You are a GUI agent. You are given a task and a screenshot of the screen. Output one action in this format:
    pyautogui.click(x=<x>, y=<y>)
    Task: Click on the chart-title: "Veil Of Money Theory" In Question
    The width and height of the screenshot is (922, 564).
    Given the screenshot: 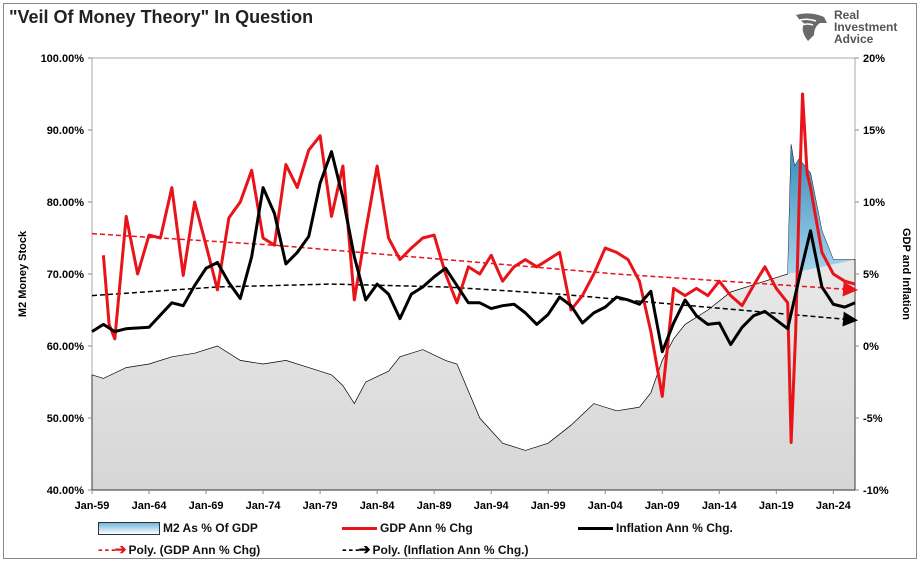 What is the action you would take?
    pyautogui.click(x=161, y=17)
    